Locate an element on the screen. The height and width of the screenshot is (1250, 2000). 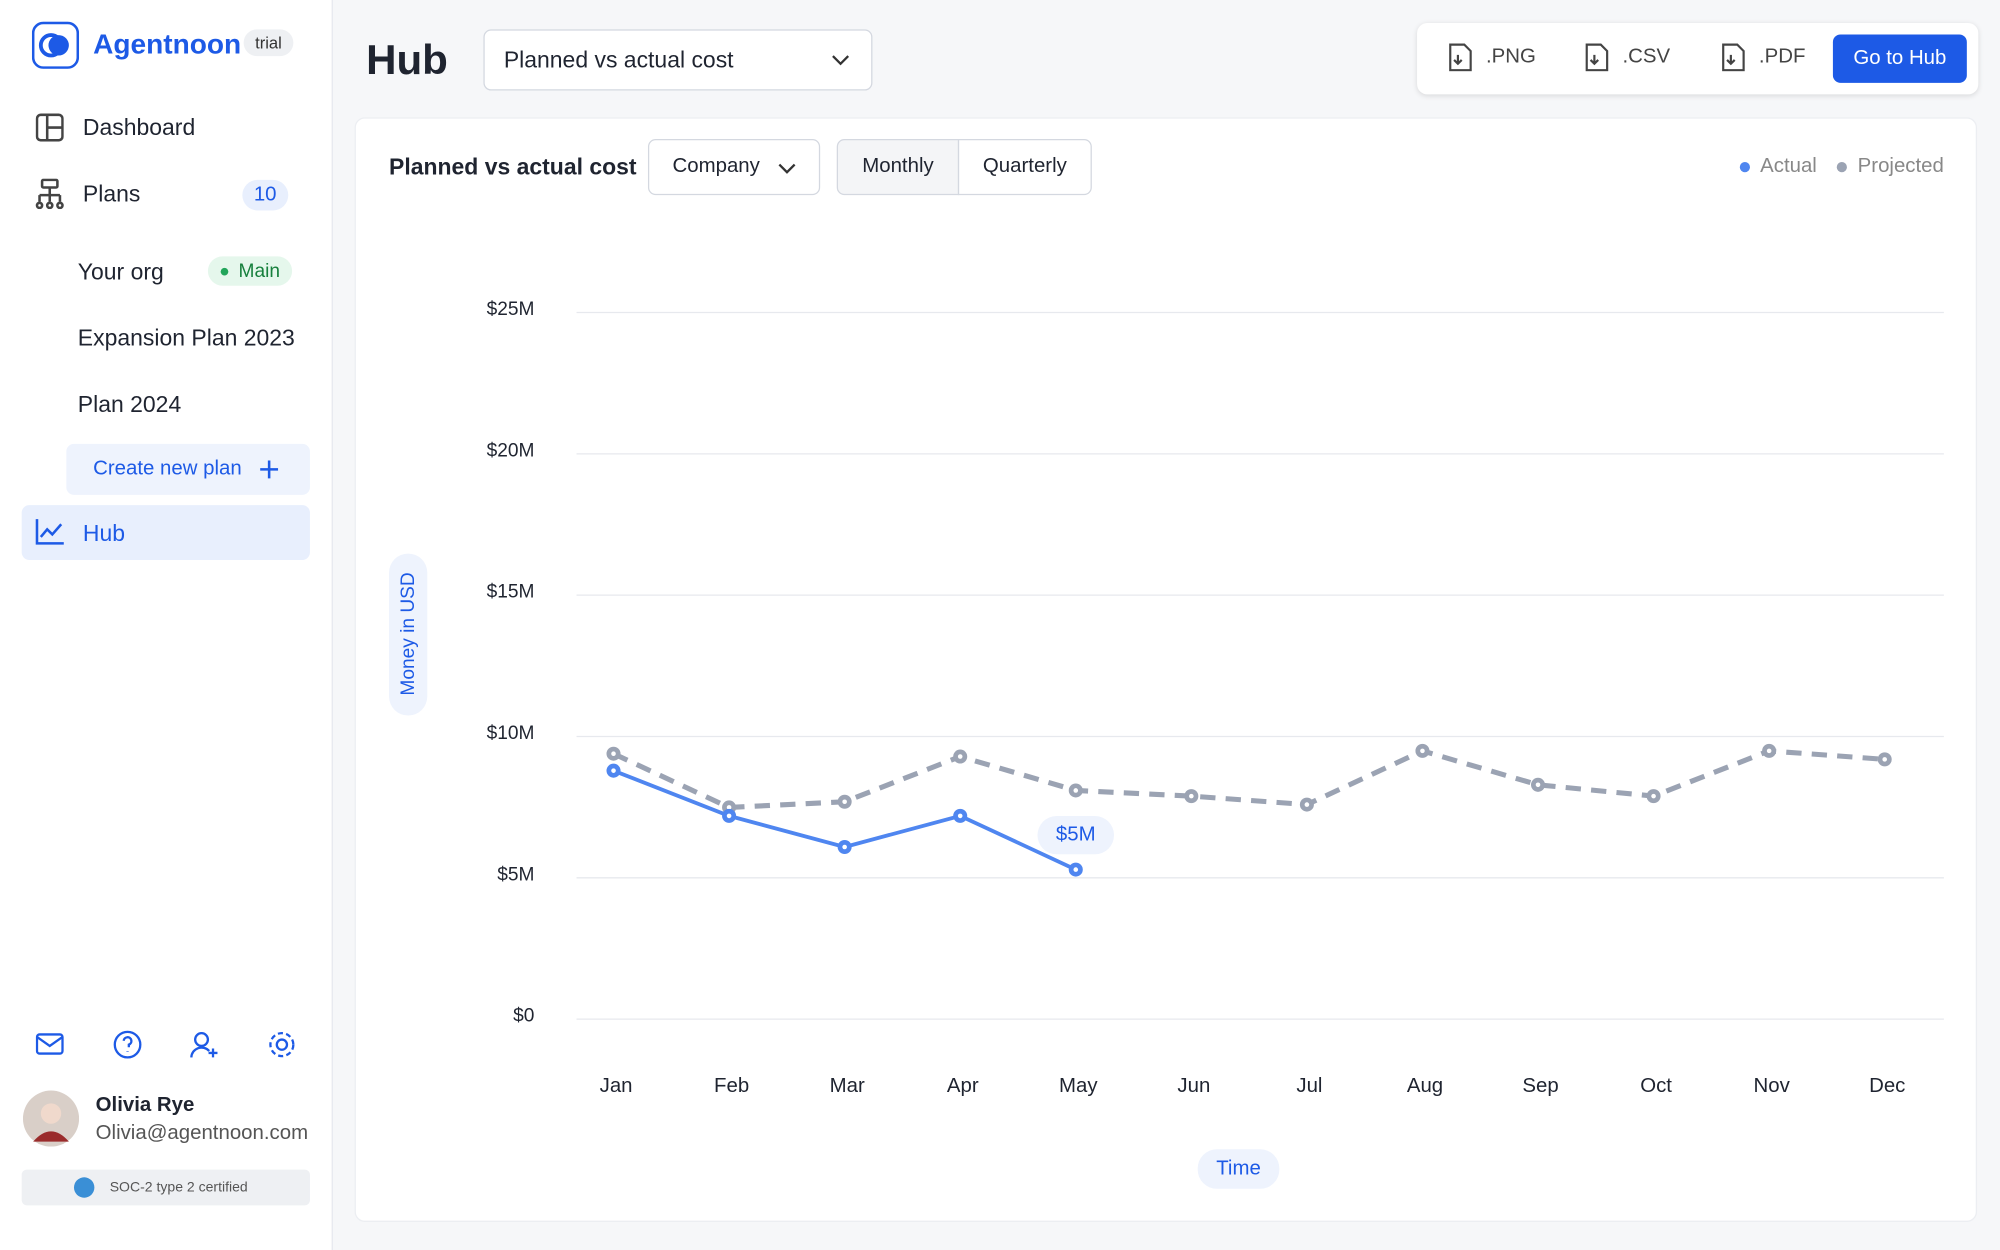
x-axis-label-text: Time is located at coordinates (1238, 1168).